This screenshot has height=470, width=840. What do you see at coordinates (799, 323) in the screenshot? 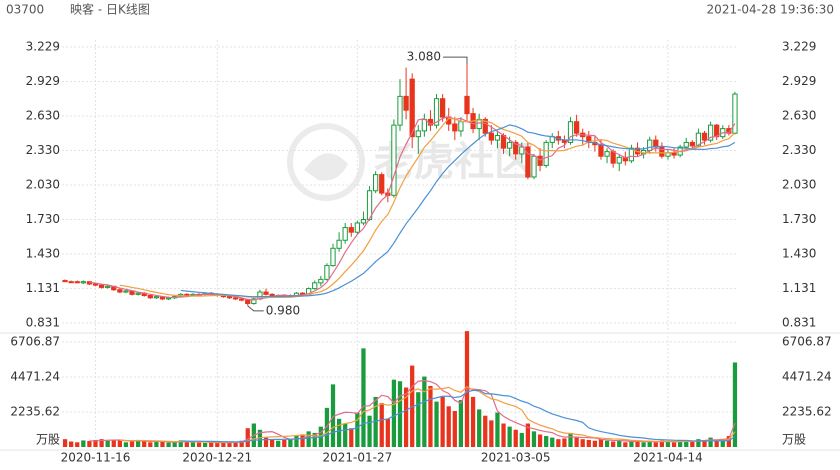
I see `y-tick-label-right: 0.831` at bounding box center [799, 323].